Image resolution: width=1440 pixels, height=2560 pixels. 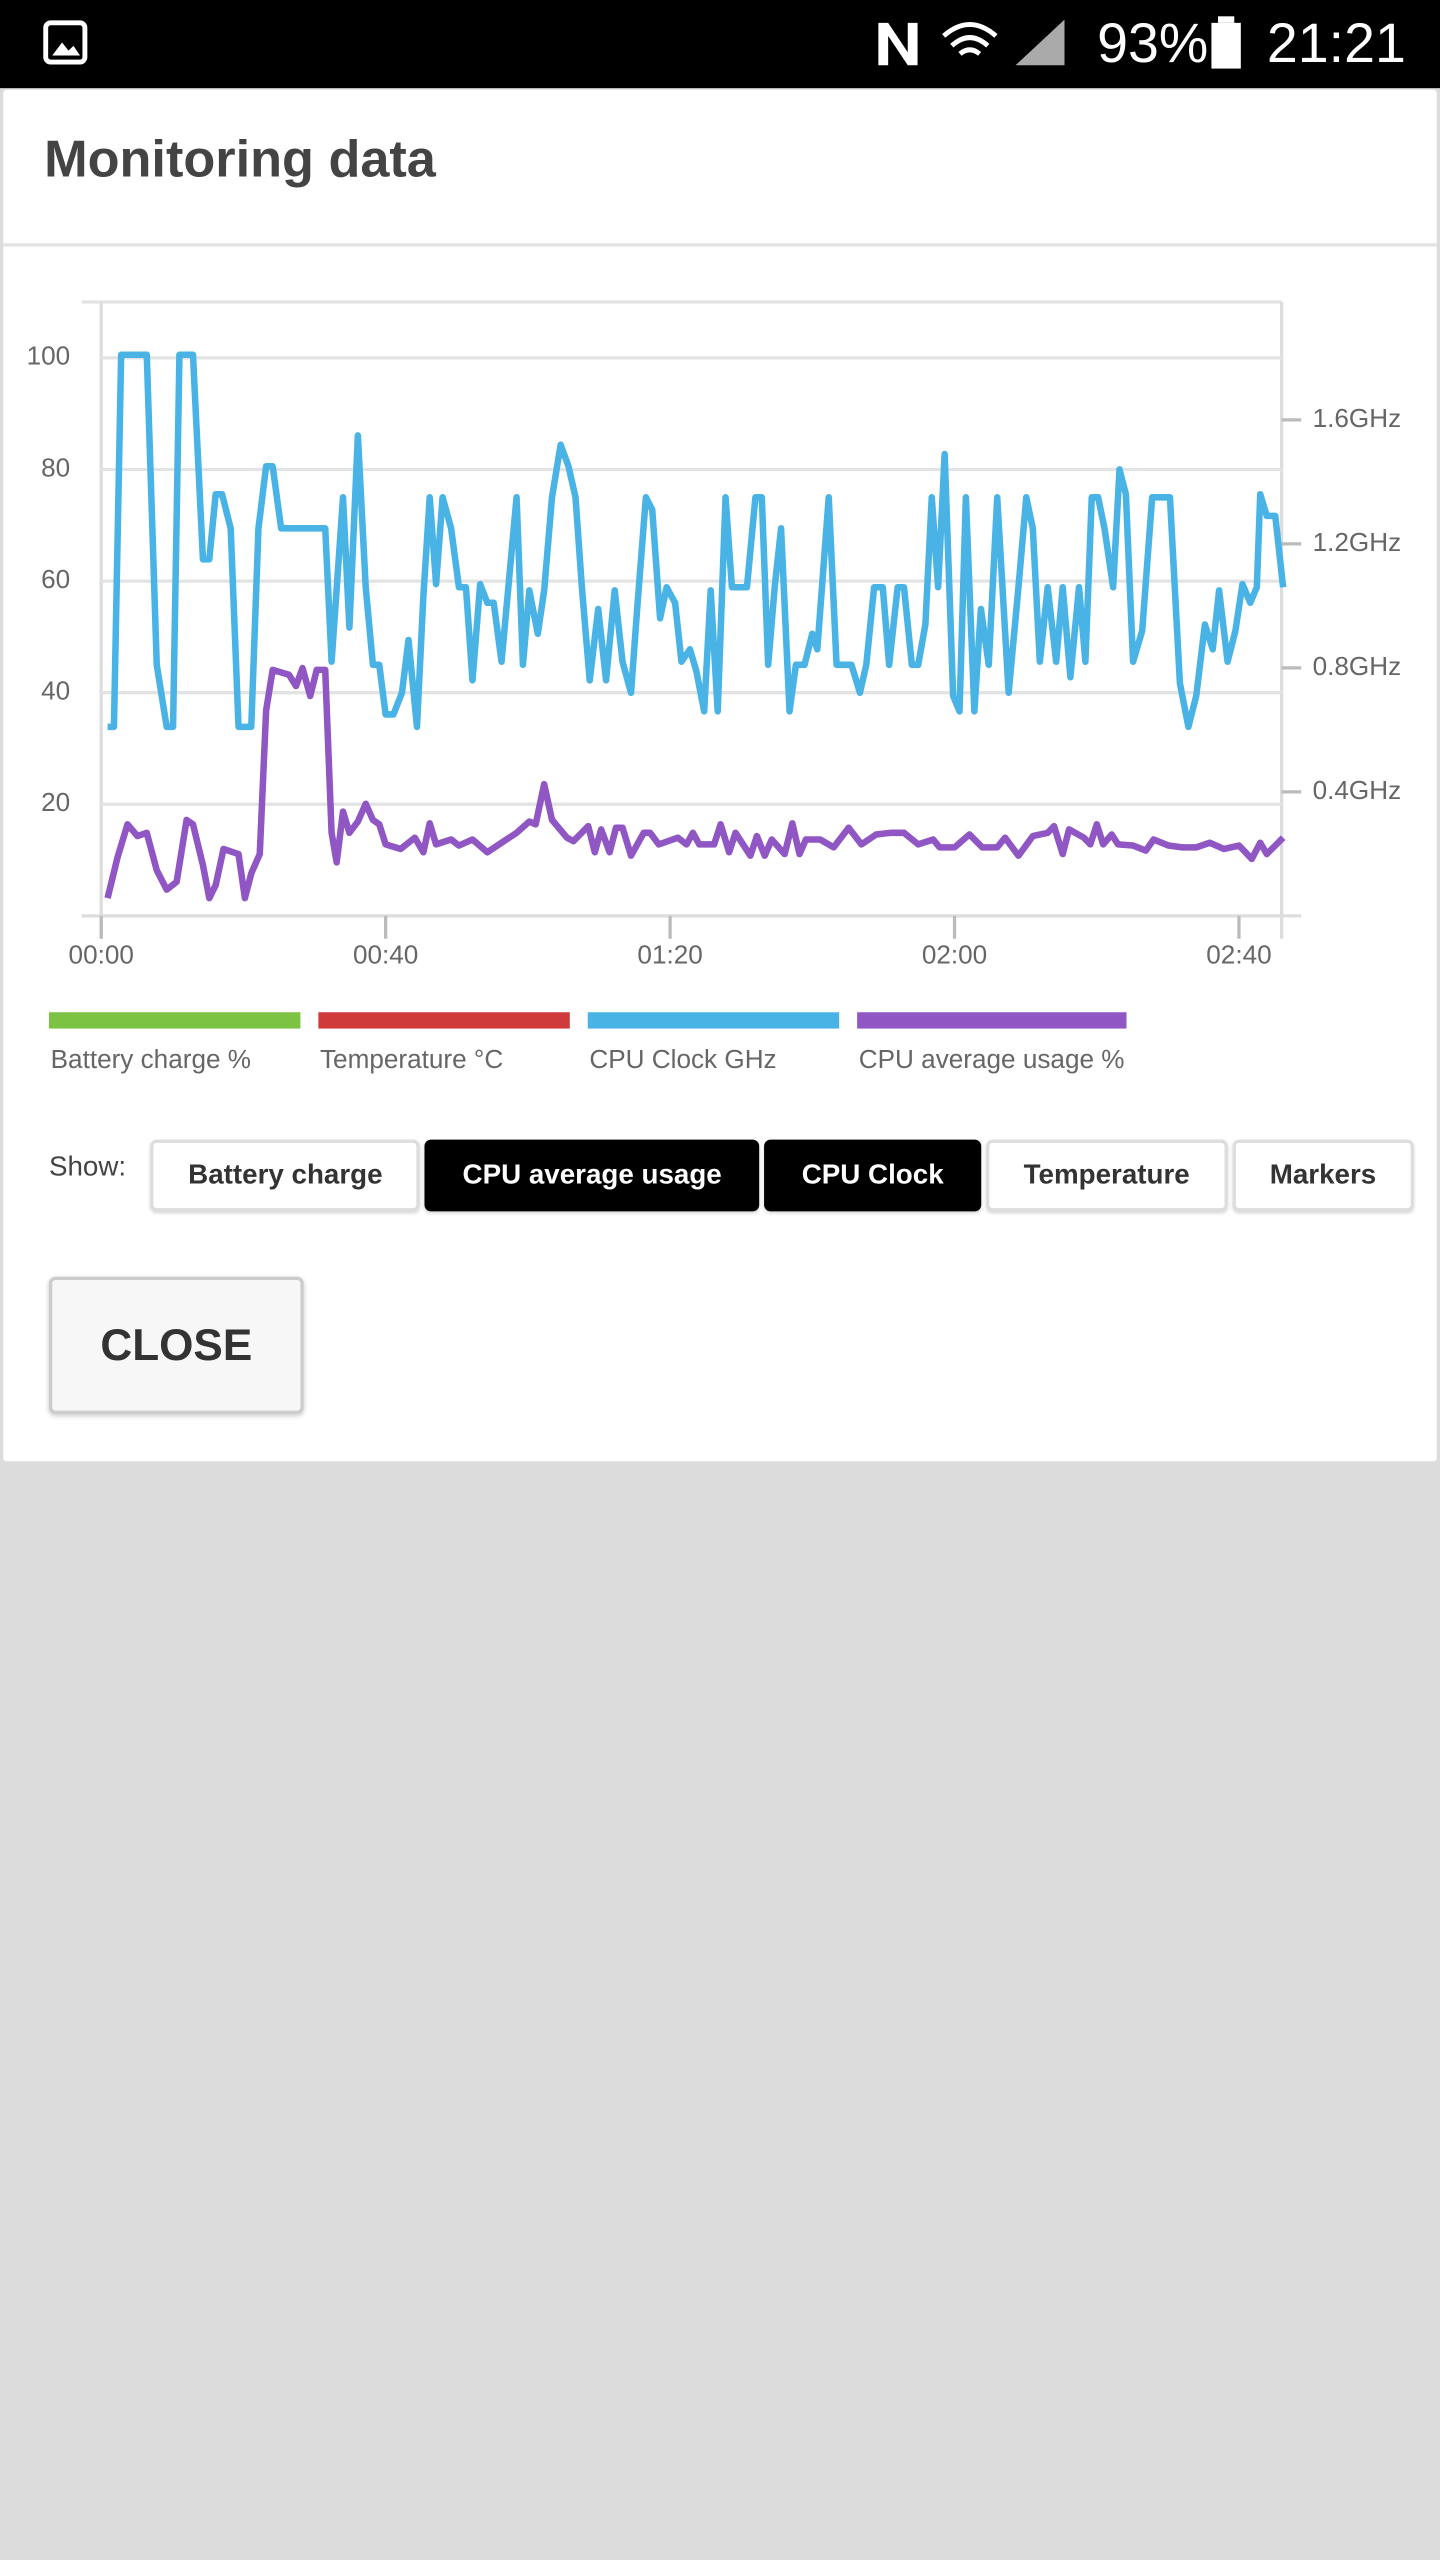 I want to click on legend-item: Temperature °C, so click(x=444, y=1046).